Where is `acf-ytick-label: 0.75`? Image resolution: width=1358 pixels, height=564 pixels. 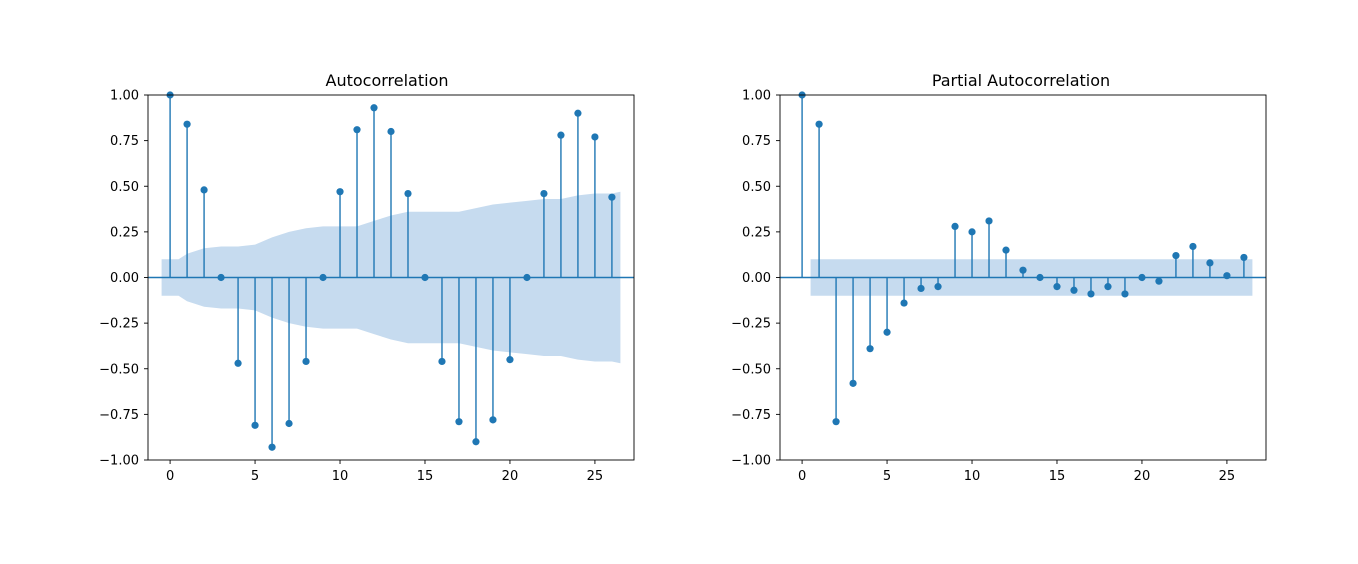 acf-ytick-label: 0.75 is located at coordinates (124, 141).